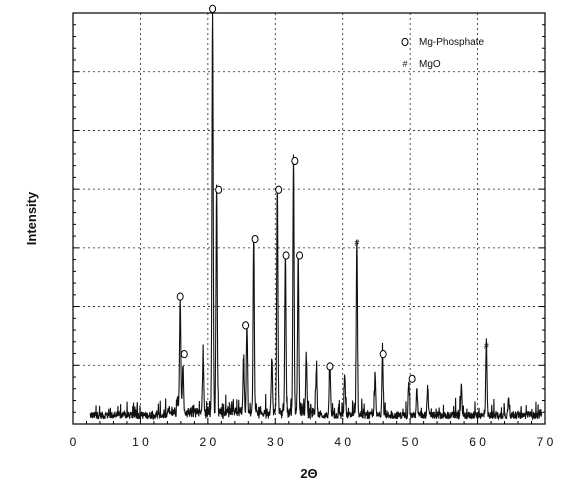  What do you see at coordinates (405, 42) in the screenshot?
I see `legend-symbol-phosphate` at bounding box center [405, 42].